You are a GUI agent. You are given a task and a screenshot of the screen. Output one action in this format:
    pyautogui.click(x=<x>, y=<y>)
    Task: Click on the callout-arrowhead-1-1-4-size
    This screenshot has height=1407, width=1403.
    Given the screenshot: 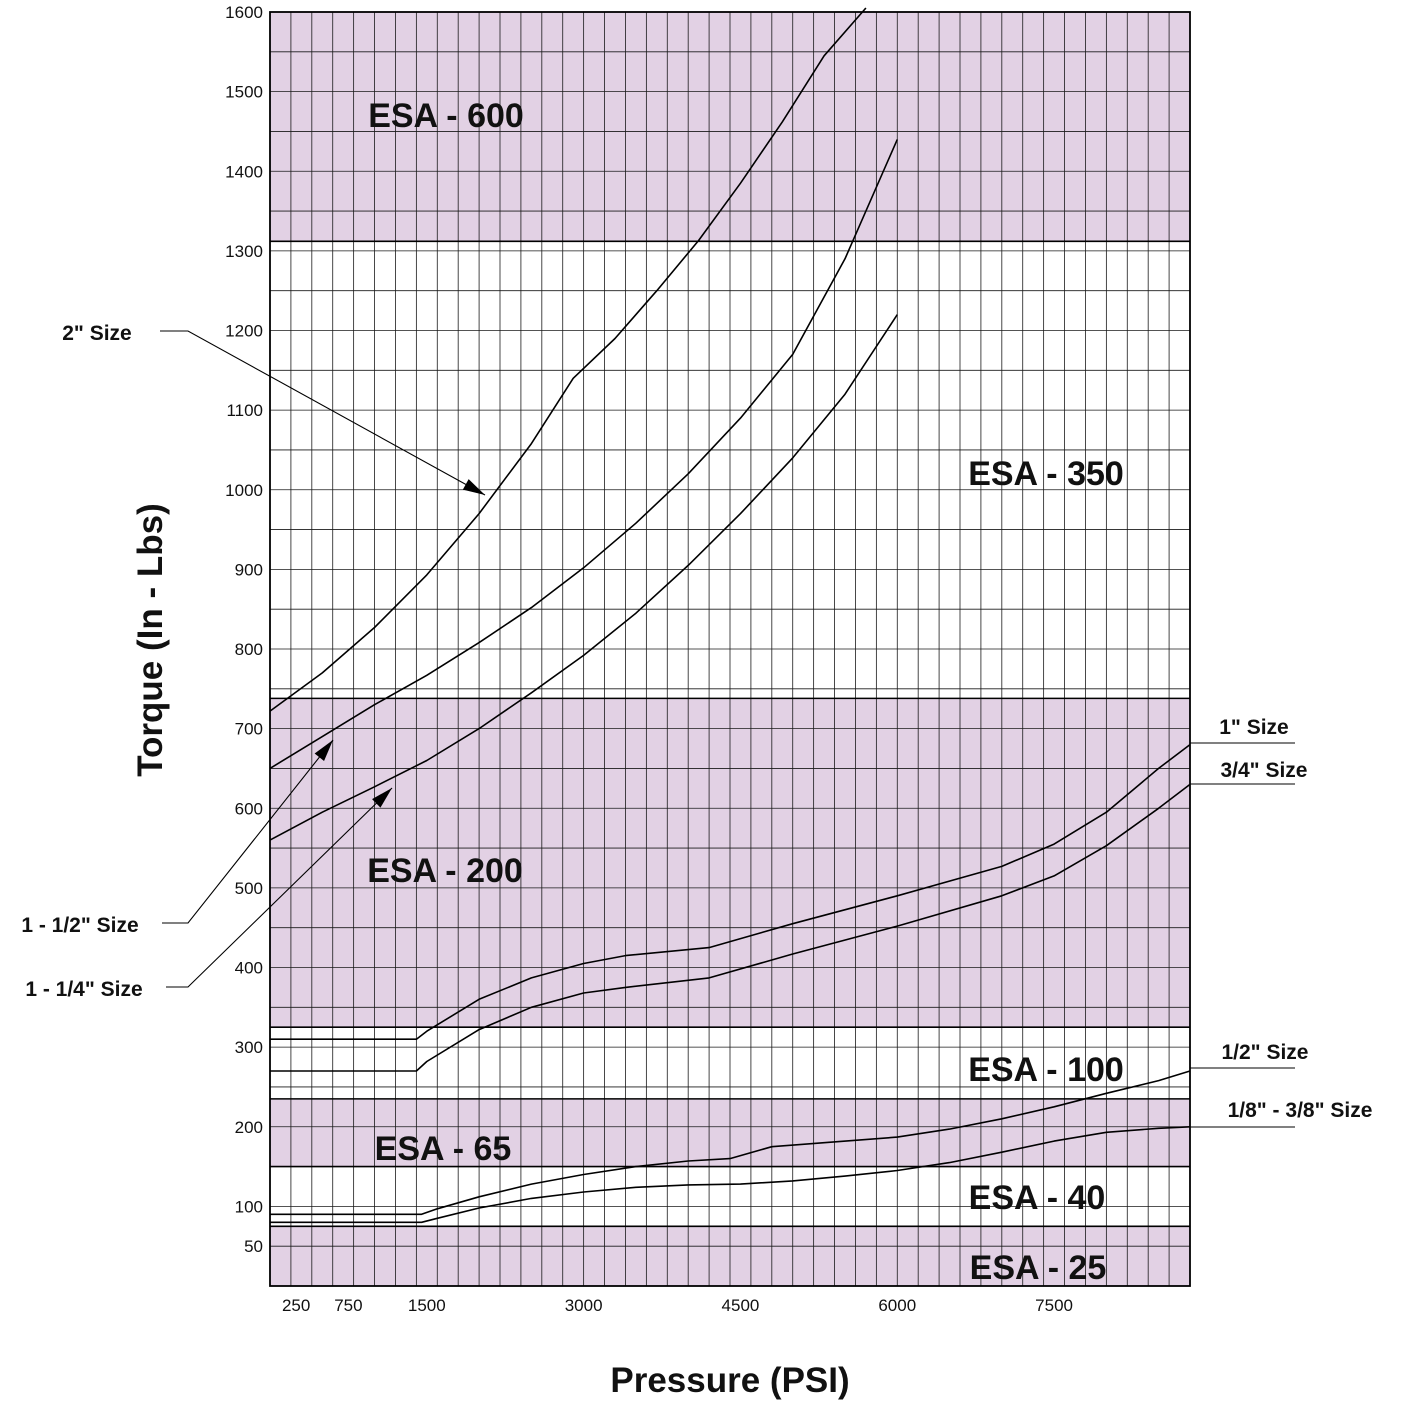 What is the action you would take?
    pyautogui.click(x=382, y=798)
    